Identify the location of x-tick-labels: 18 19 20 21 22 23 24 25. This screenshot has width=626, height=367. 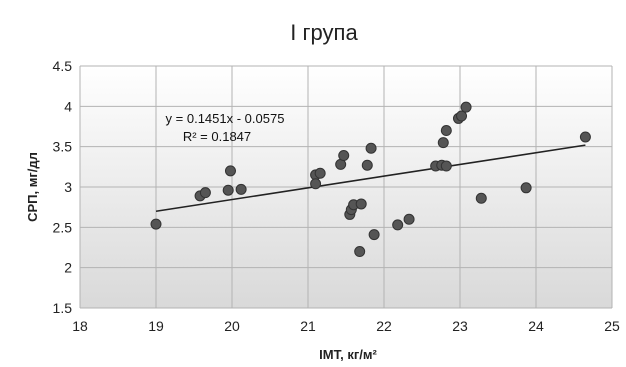
(346, 326).